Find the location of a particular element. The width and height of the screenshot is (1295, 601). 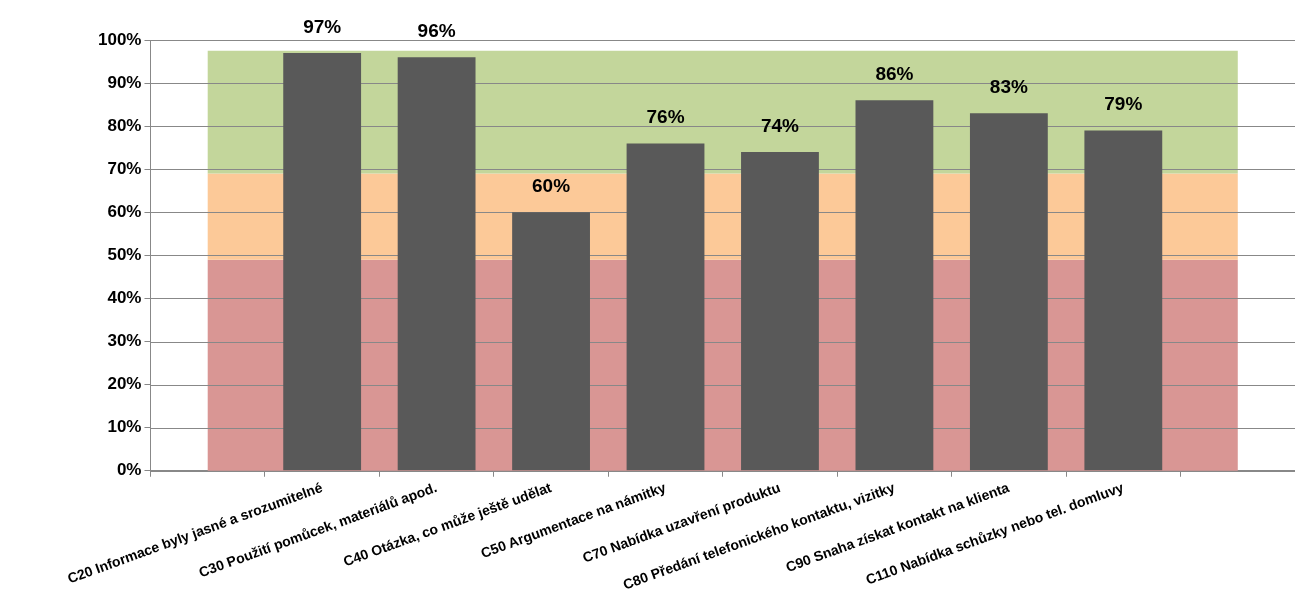

data-label: 83% is located at coordinates (1008, 86).